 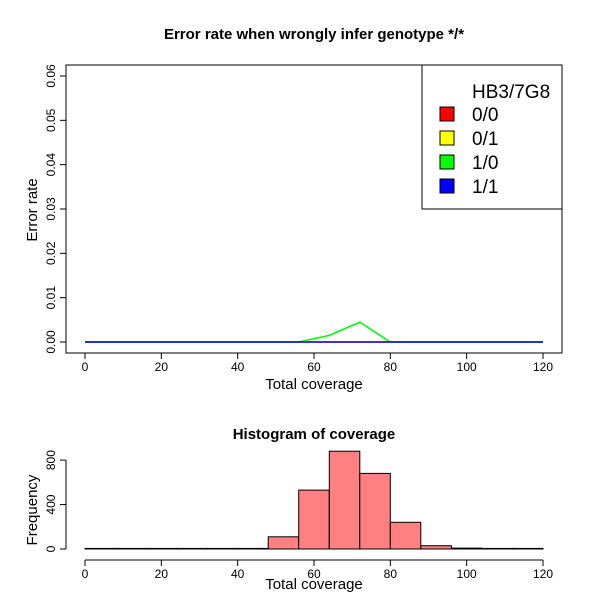 I want to click on y-tick-label: 0.04, so click(x=51, y=165).